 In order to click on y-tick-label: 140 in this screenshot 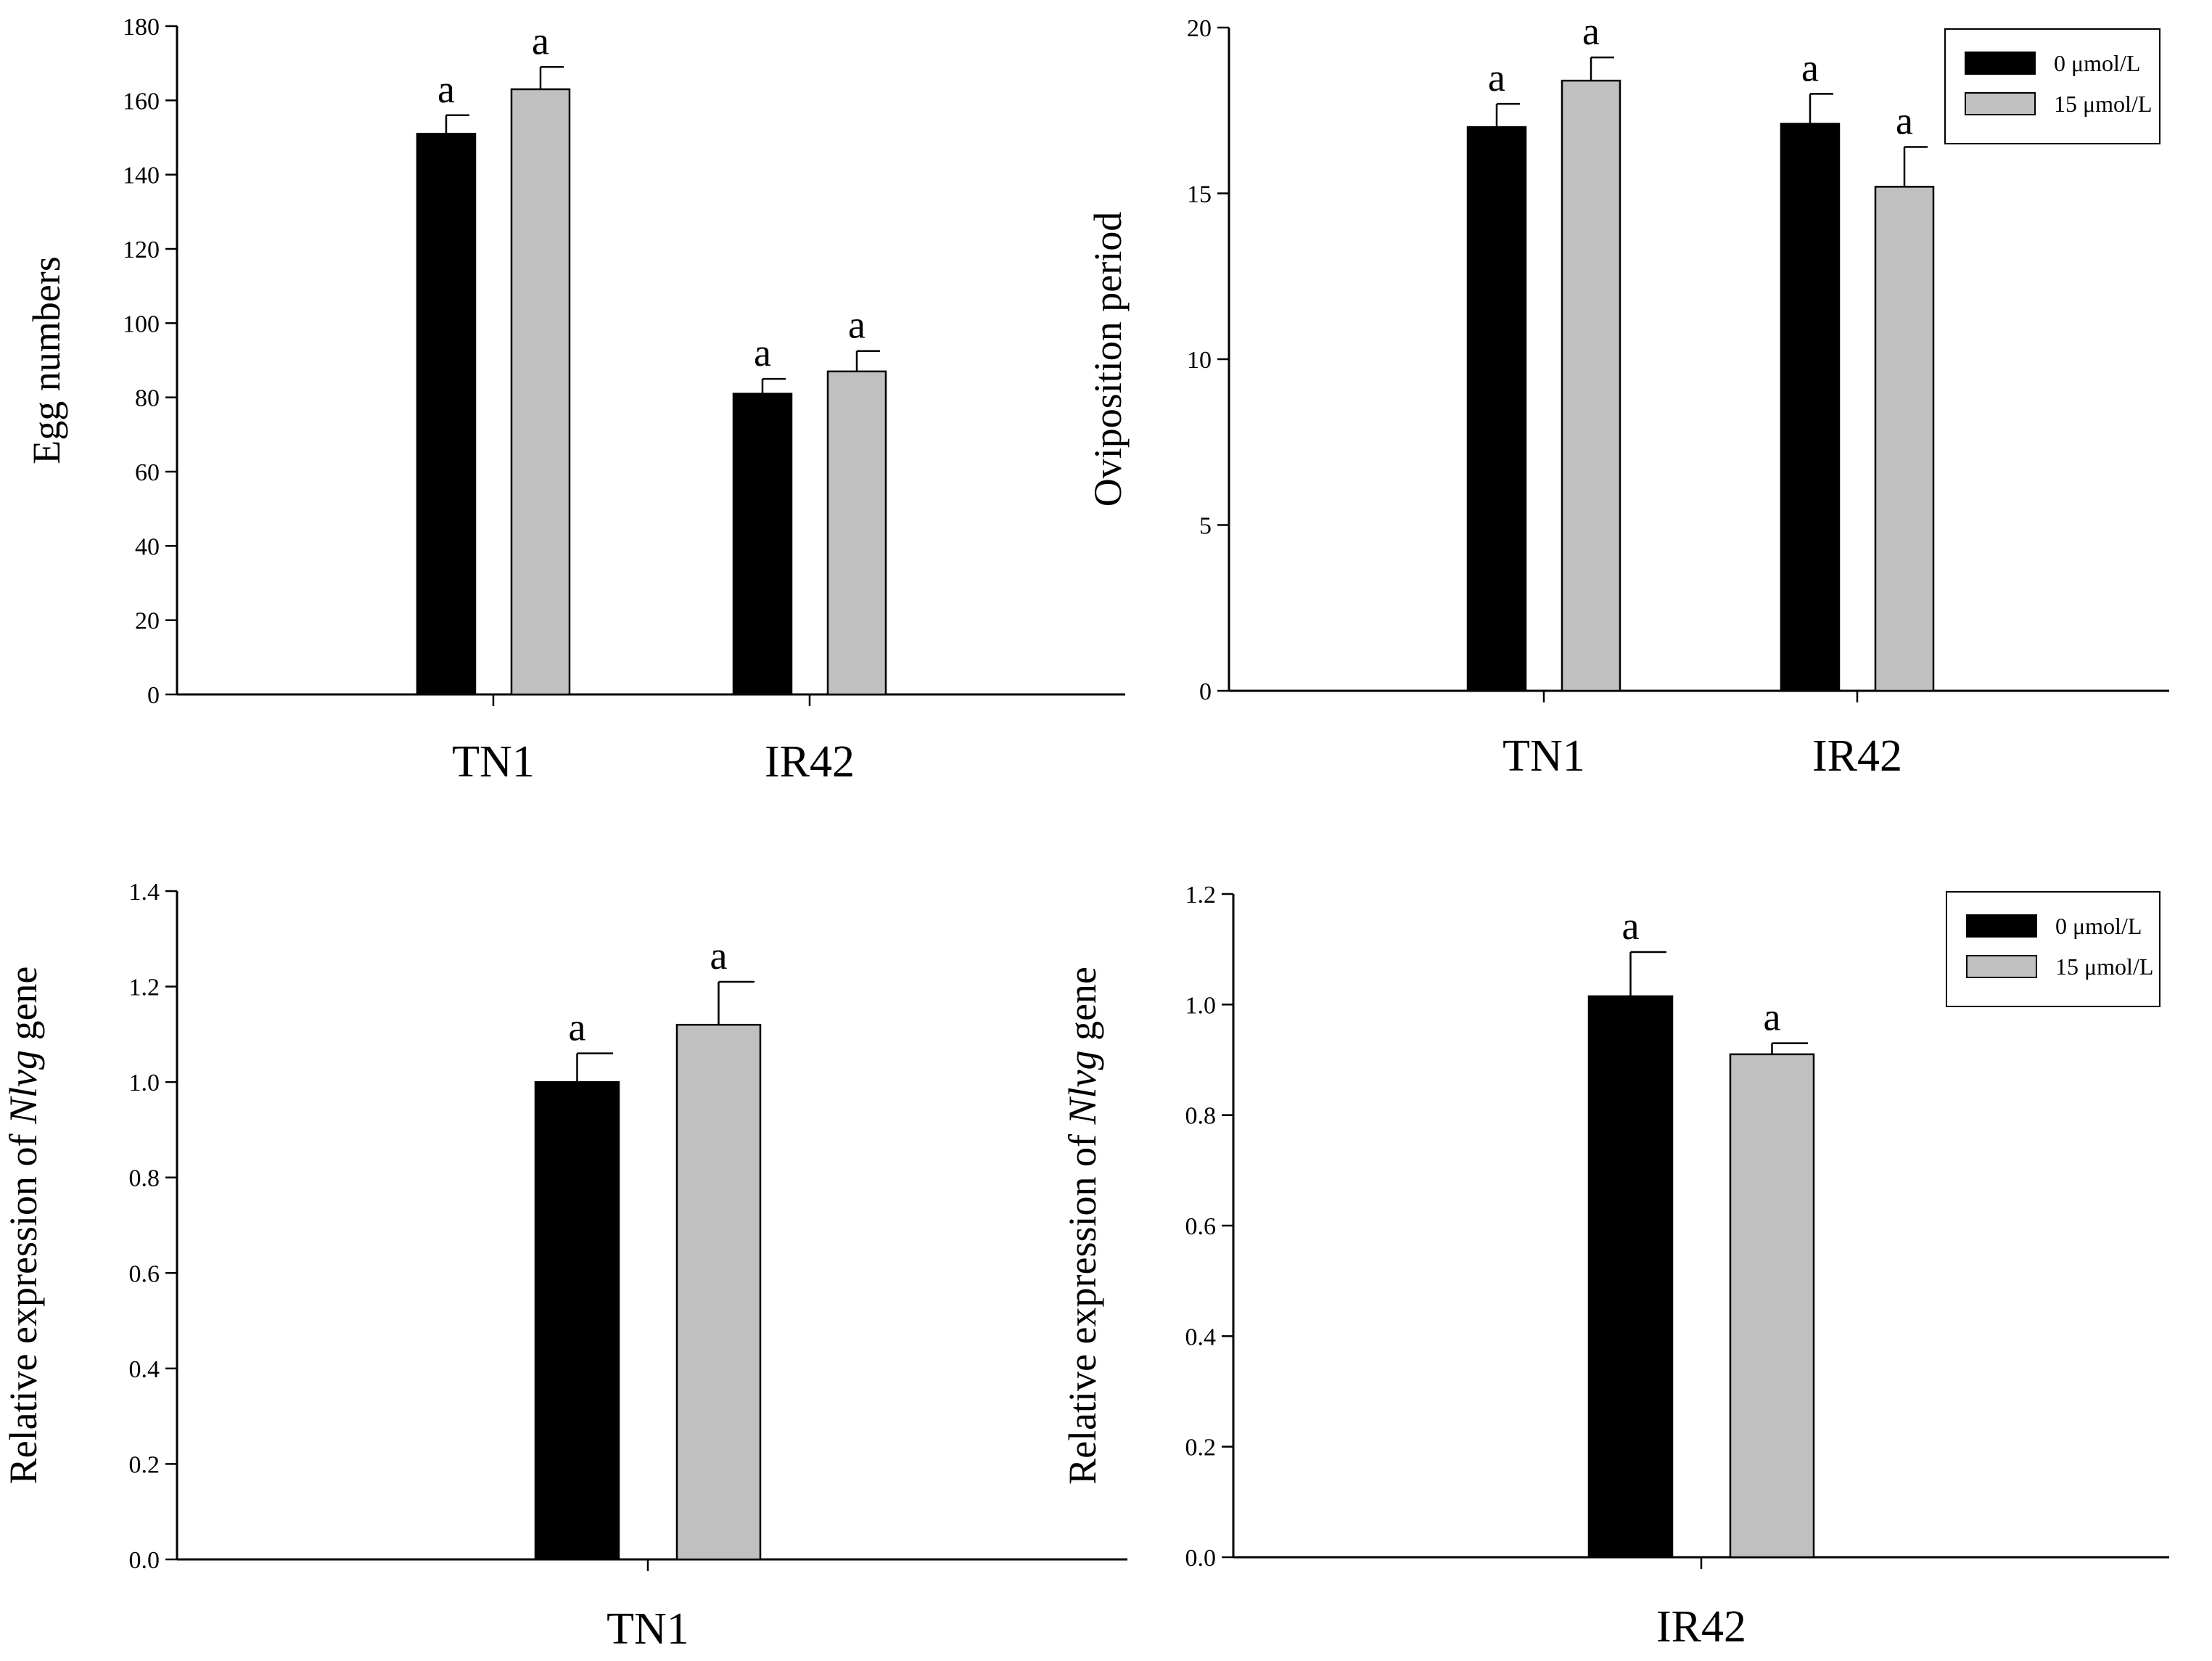, I will do `click(142, 176)`.